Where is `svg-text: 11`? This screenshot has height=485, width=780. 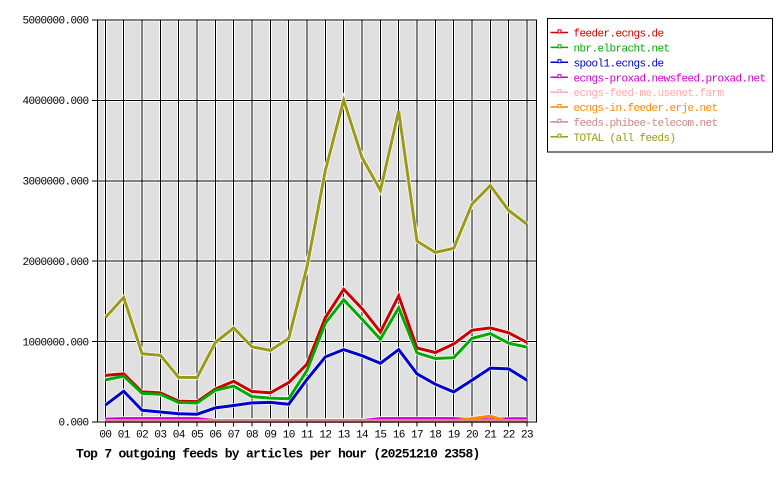 svg-text: 11 is located at coordinates (307, 436).